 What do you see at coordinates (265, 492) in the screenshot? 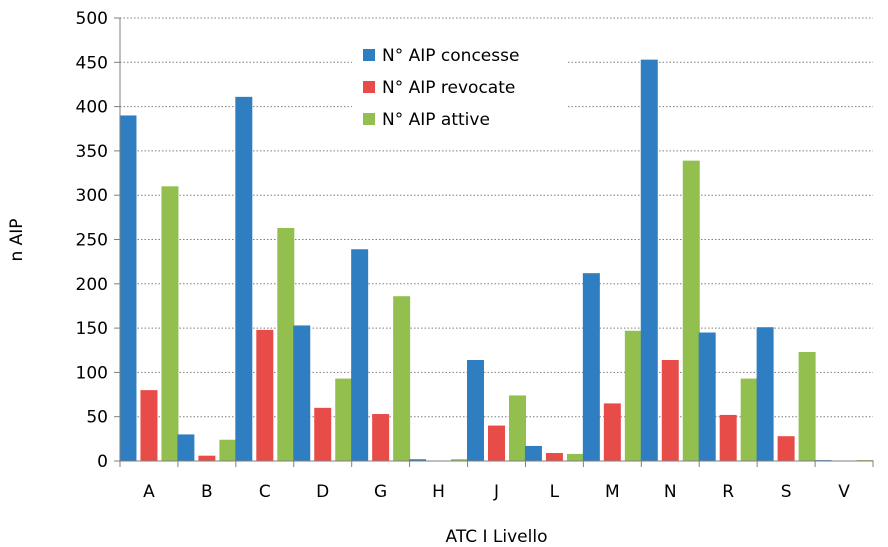
I see `x-tick-label-c: C` at bounding box center [265, 492].